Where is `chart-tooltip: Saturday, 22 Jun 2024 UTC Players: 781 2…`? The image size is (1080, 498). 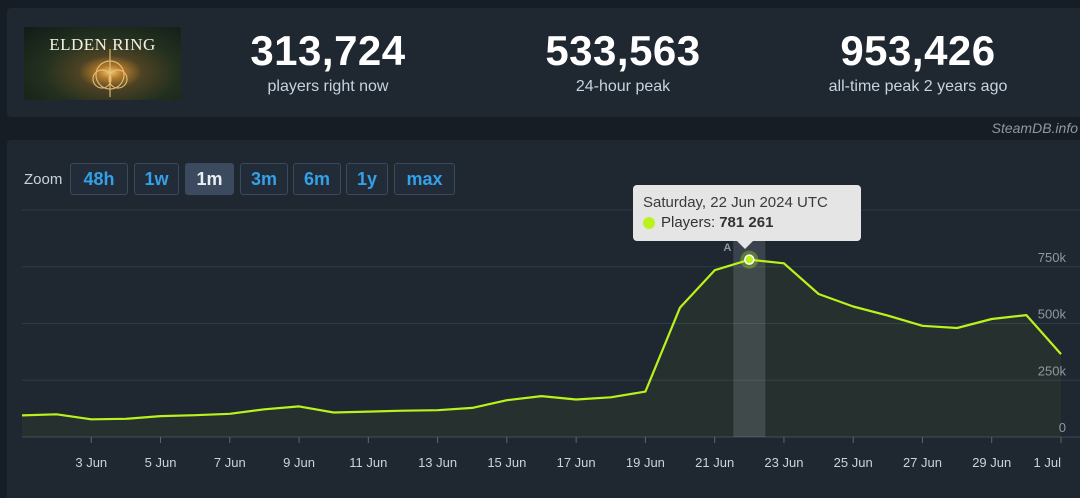
chart-tooltip: Saturday, 22 Jun 2024 UTC Players: 781 2… is located at coordinates (747, 217).